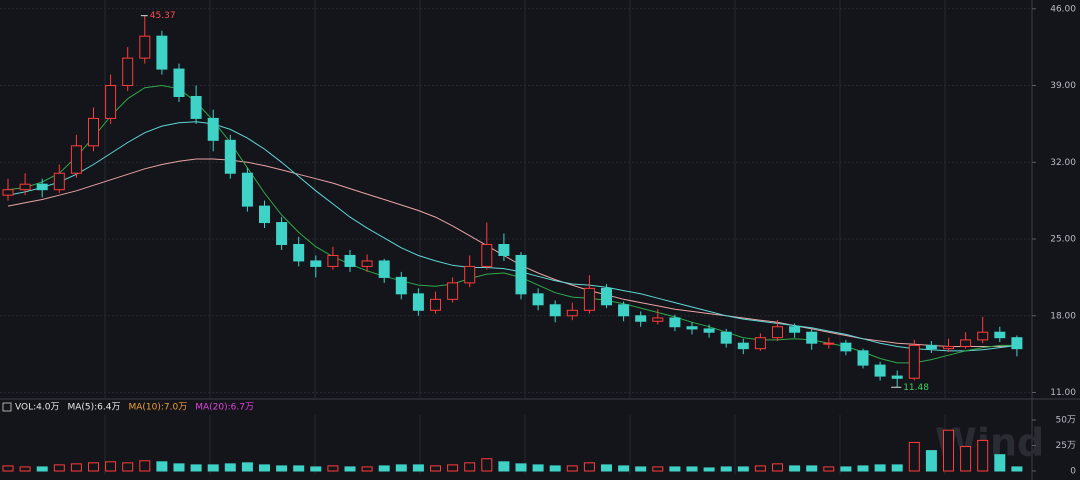  What do you see at coordinates (224, 408) in the screenshot?
I see `legend-entry: MA(20):6.7万` at bounding box center [224, 408].